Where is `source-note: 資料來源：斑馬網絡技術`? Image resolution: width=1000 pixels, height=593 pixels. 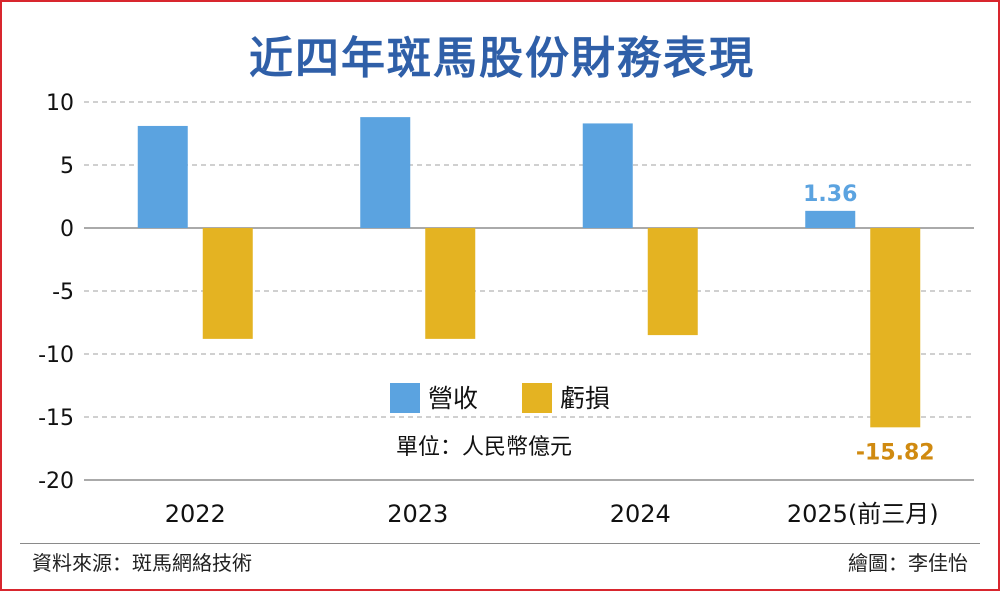 source-note: 資料來源：斑馬網絡技術 is located at coordinates (142, 563).